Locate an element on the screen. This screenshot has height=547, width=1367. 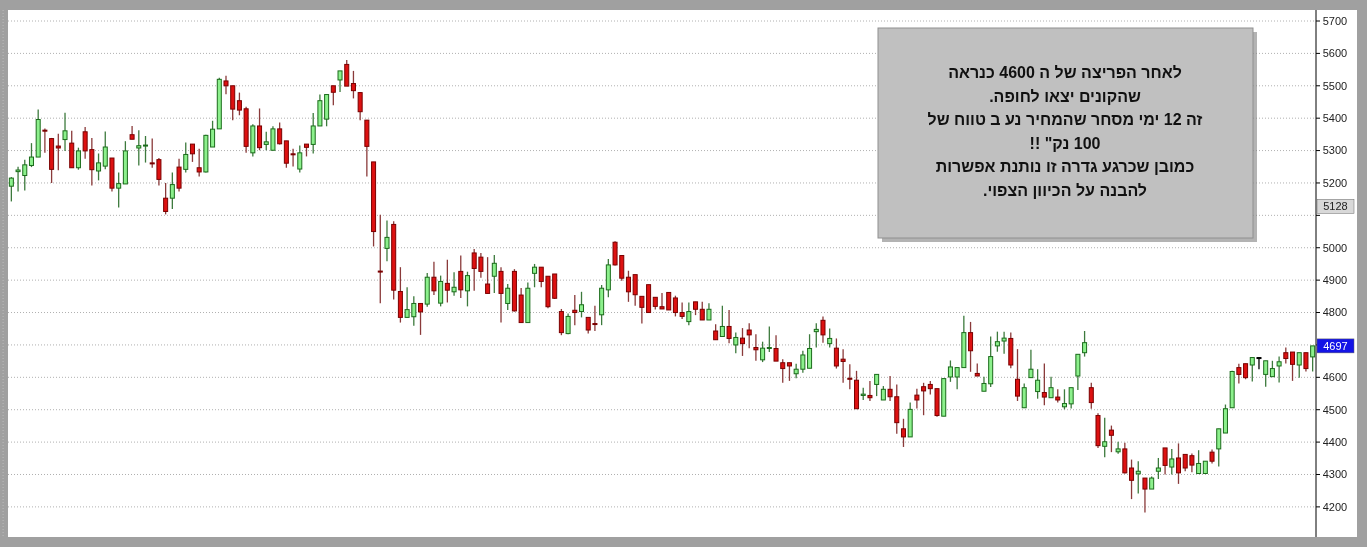
annotation: לאחר הפריצה של ה 4600 כנראה is located at coordinates (1065, 72).